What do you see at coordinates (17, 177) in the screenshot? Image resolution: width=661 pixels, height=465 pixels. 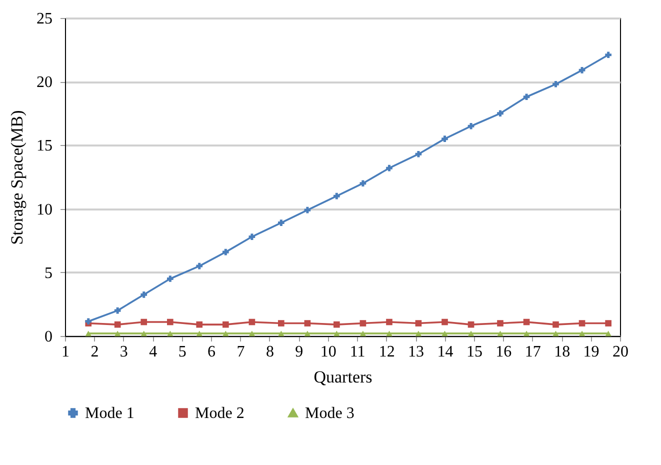 I see `y-axis-title: Storage Space(MB)` at bounding box center [17, 177].